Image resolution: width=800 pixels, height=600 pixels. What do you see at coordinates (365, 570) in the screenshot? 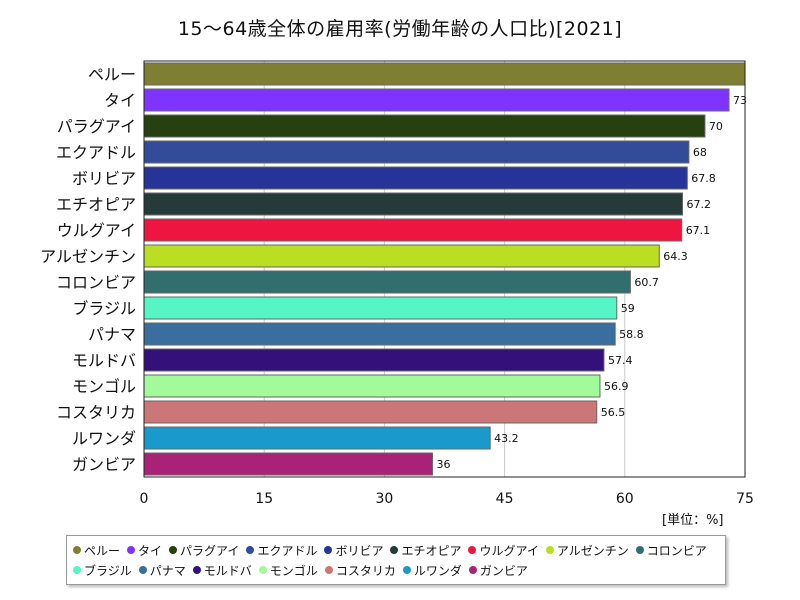
I see `legend-label: コスタリカ` at bounding box center [365, 570].